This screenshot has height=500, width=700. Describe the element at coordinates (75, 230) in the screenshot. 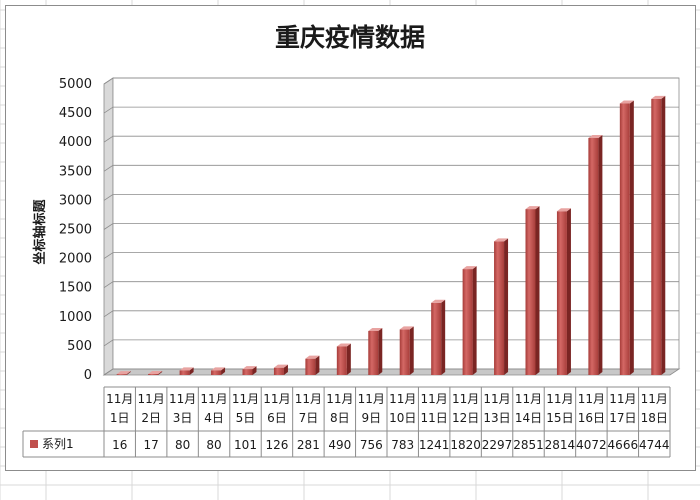

I see `y-tick-label: 2500` at that location.